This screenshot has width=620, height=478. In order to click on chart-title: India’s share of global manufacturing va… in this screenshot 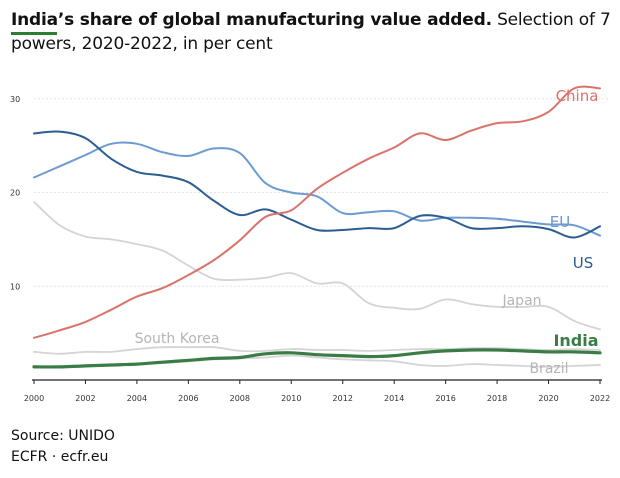, I will do `click(311, 32)`.